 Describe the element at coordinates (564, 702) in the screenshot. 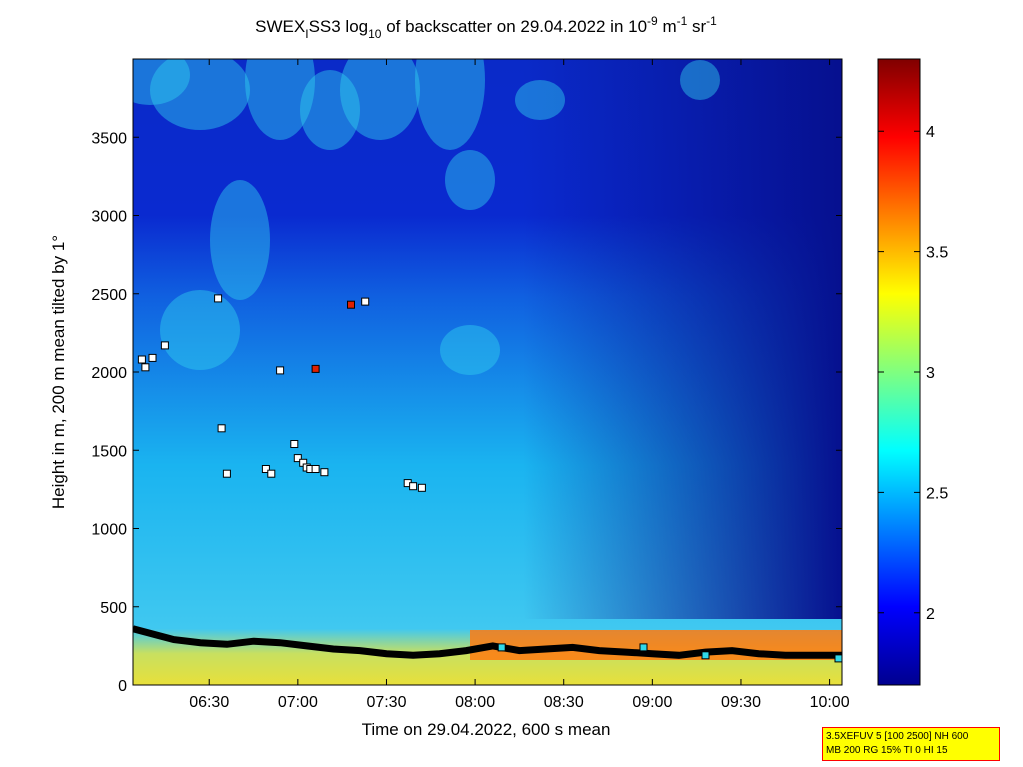

I see `x-tick-label: 08:30` at that location.